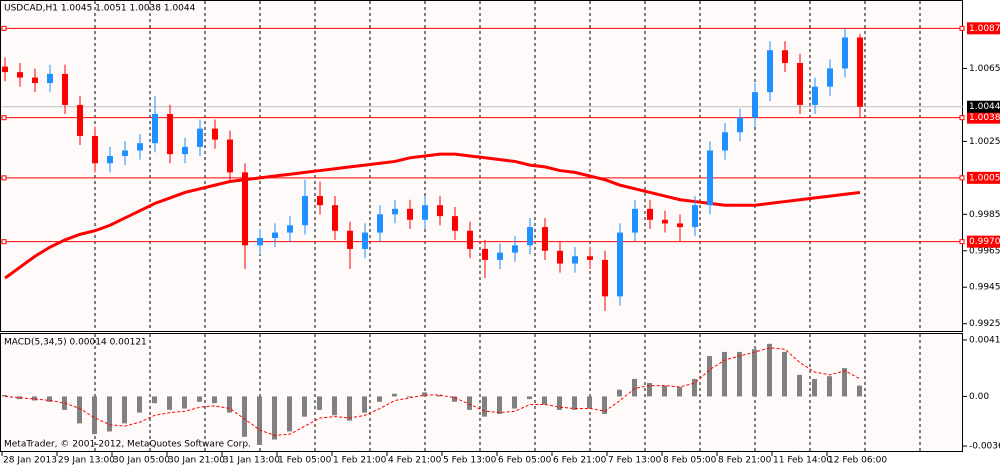  I want to click on y-tick-label: 0.9985, so click(984, 215).